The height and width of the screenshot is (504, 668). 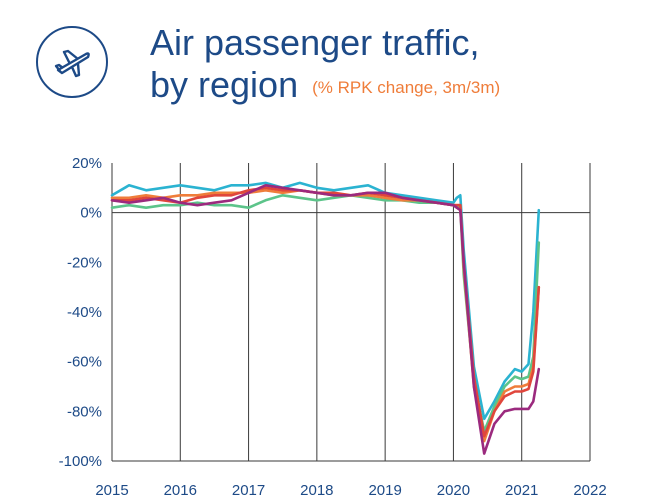 What do you see at coordinates (87, 163) in the screenshot?
I see `y-tick-label: 20%` at bounding box center [87, 163].